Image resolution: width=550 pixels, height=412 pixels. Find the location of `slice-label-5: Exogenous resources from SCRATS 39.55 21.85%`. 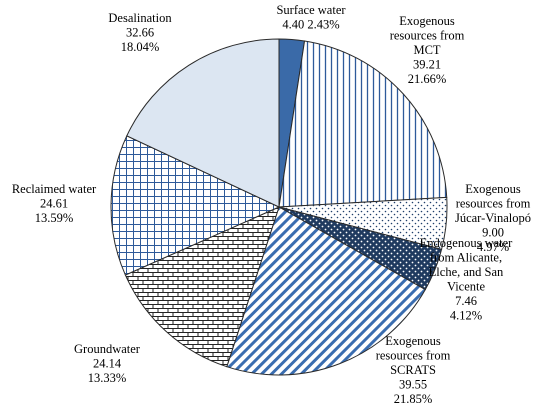

slice-label-5: Exogenous resources from SCRATS 39.55 21.85% is located at coordinates (413, 370).